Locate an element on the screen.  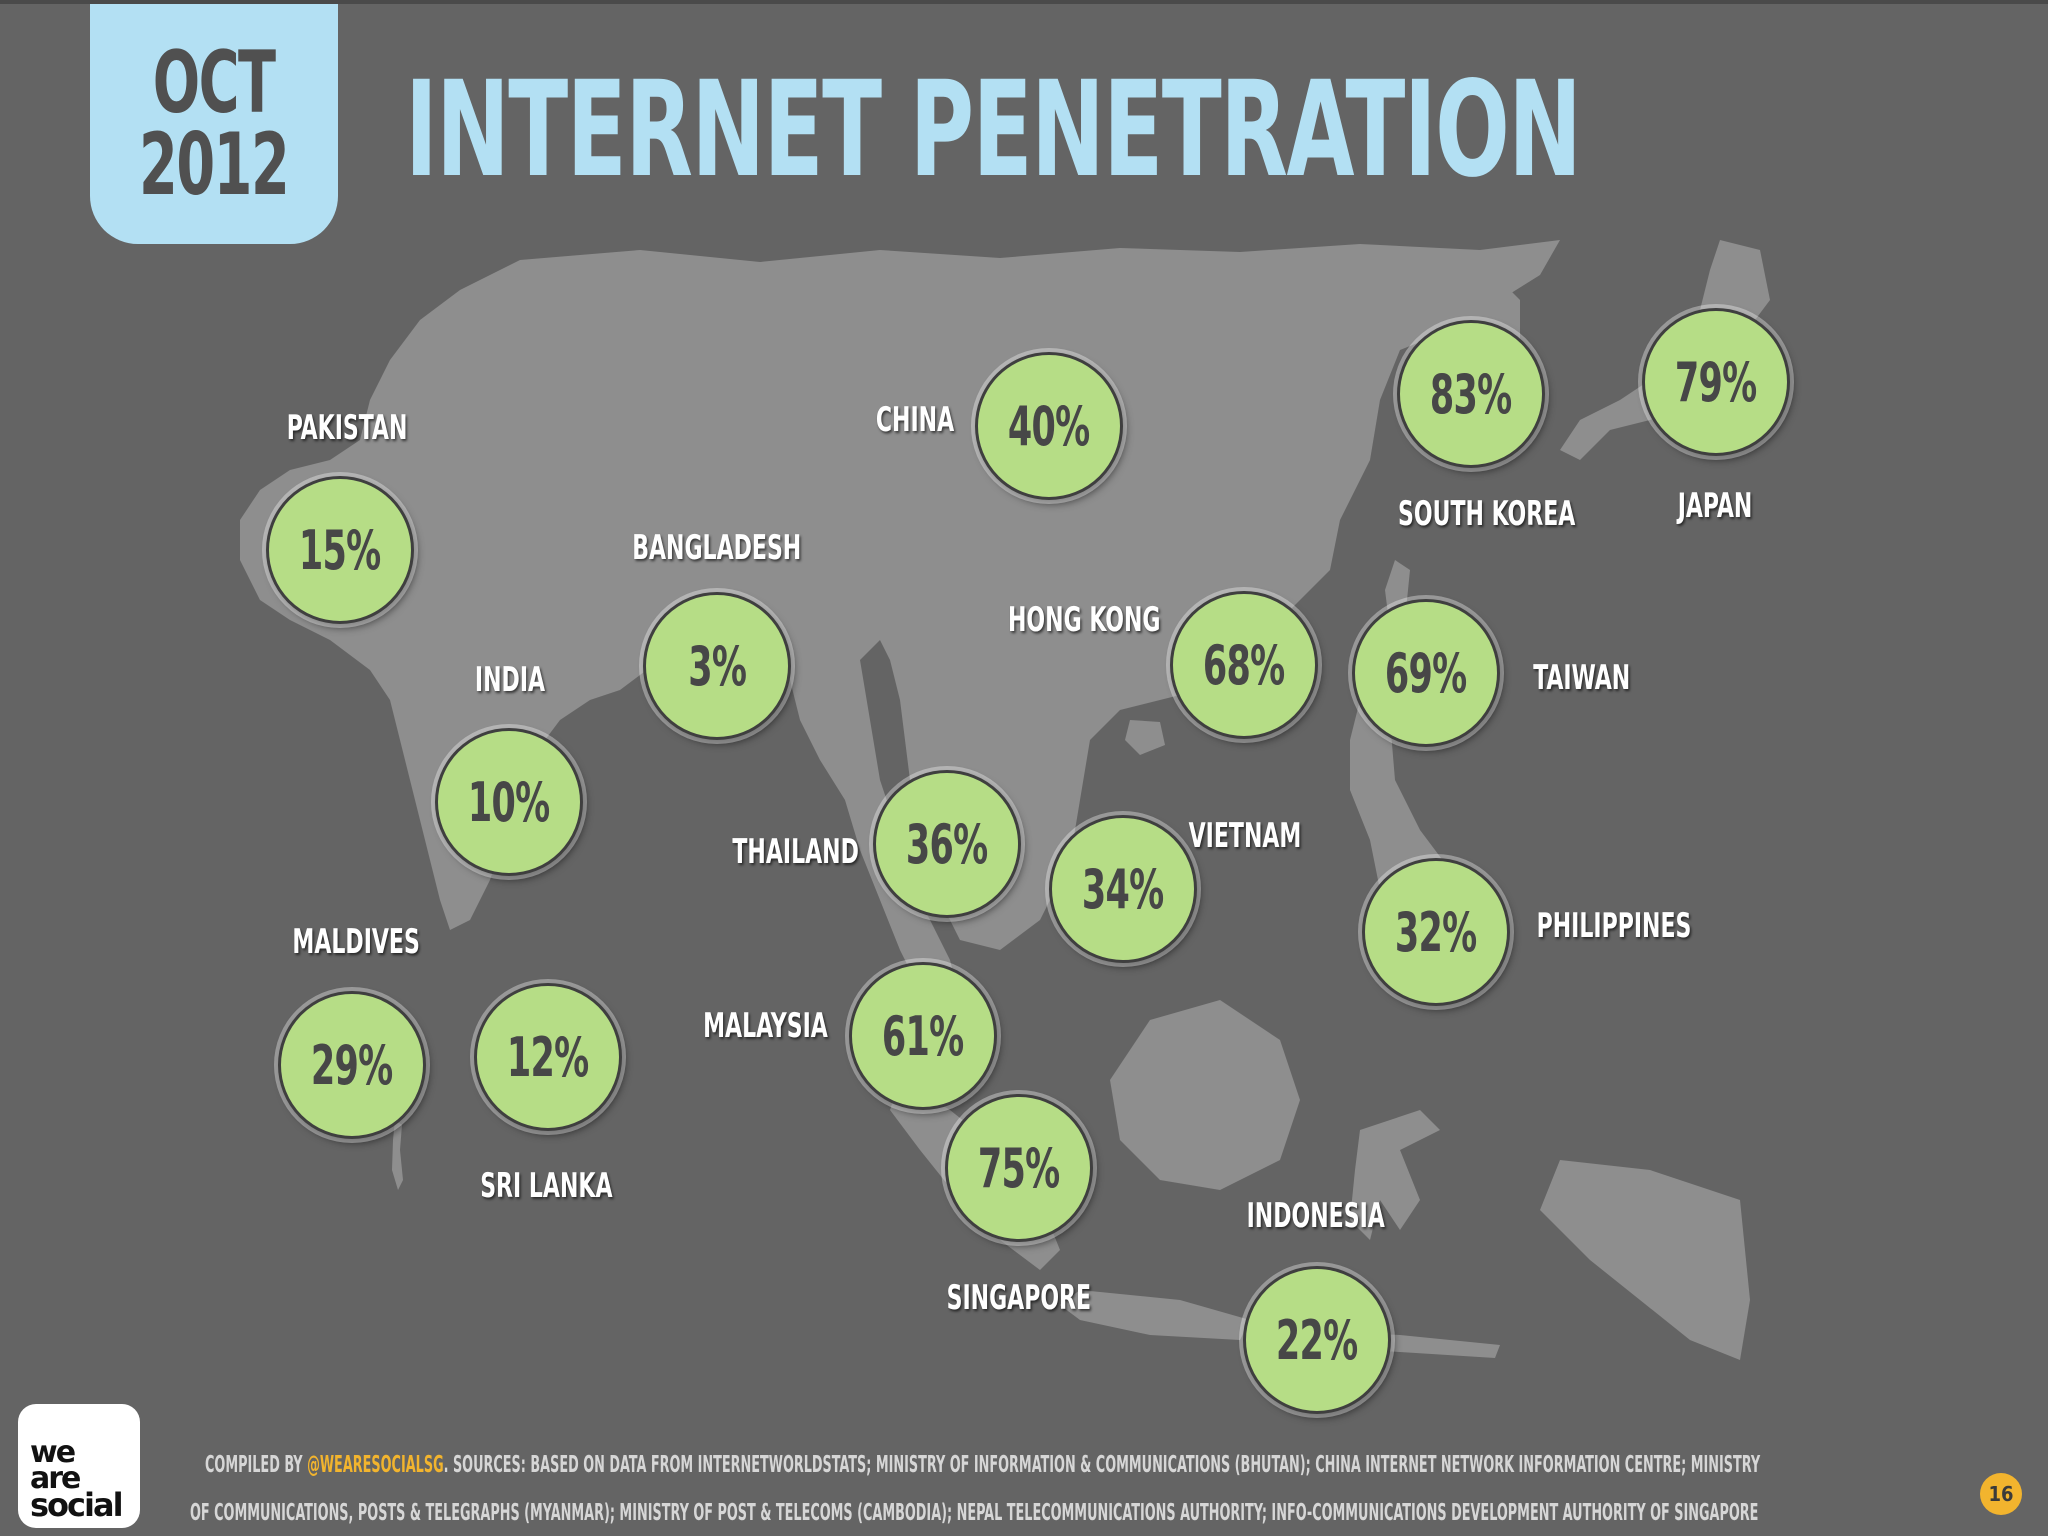
label-bangladesh: BANGLADESH is located at coordinates (717, 548).